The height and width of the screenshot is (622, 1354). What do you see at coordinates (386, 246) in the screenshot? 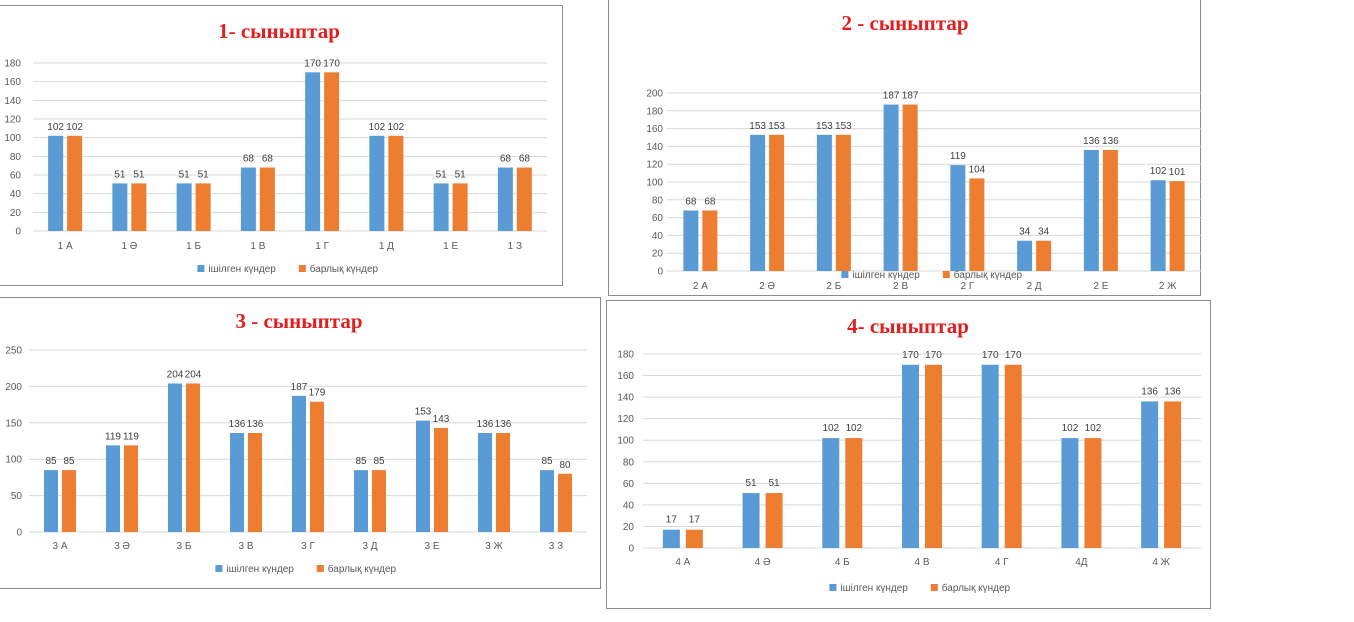
I see `category-label: 1 Д` at bounding box center [386, 246].